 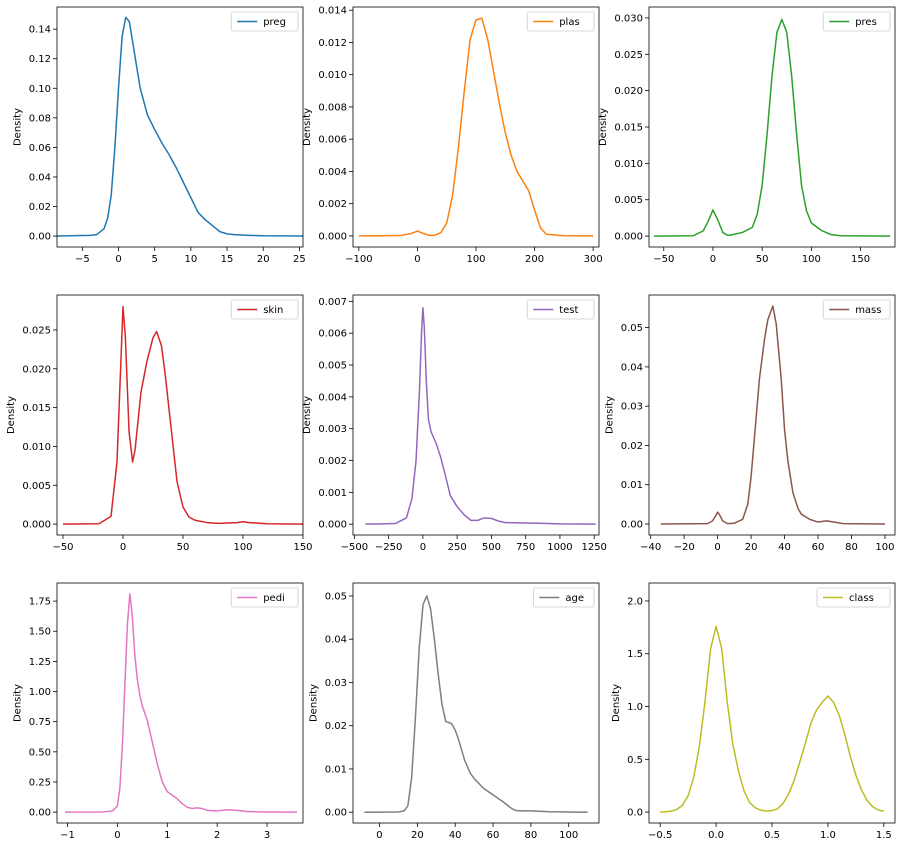 What do you see at coordinates (593, 259) in the screenshot?
I see `x-tick-label: 300` at bounding box center [593, 259].